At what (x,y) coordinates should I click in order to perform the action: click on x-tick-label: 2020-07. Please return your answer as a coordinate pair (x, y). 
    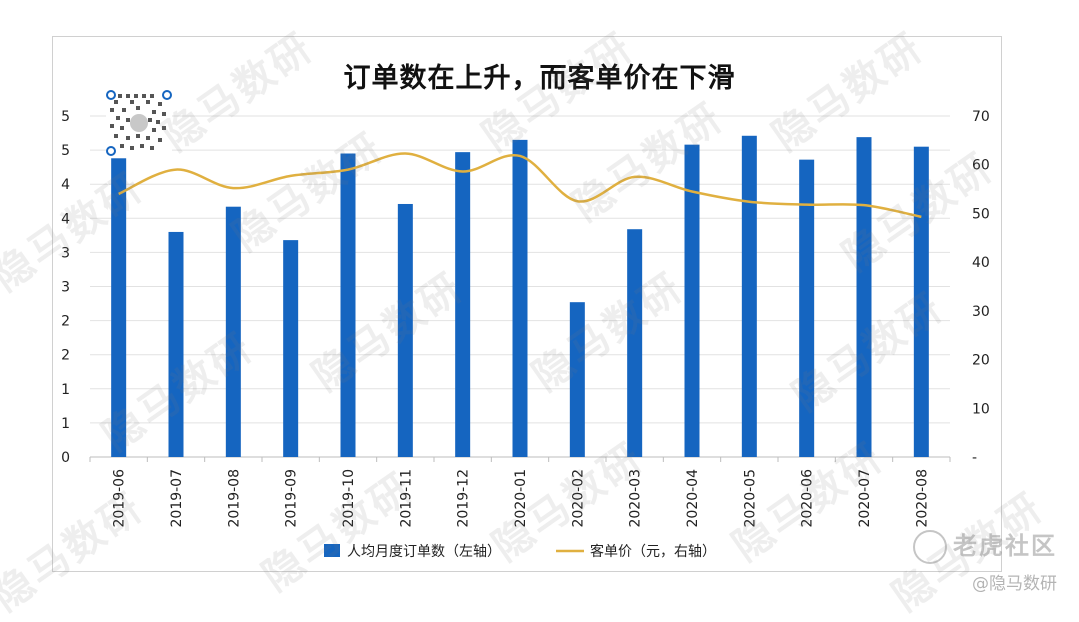
    Looking at the image, I should click on (865, 498).